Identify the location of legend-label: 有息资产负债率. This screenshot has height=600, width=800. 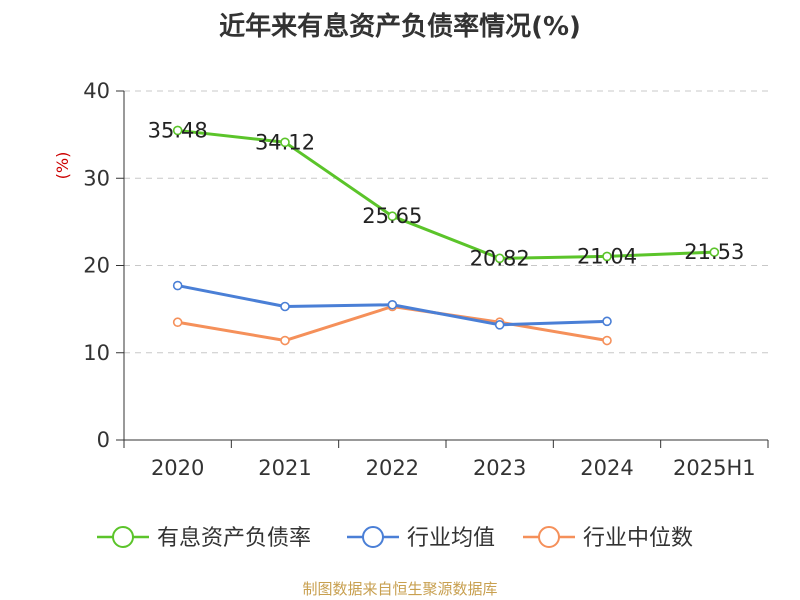
(234, 538).